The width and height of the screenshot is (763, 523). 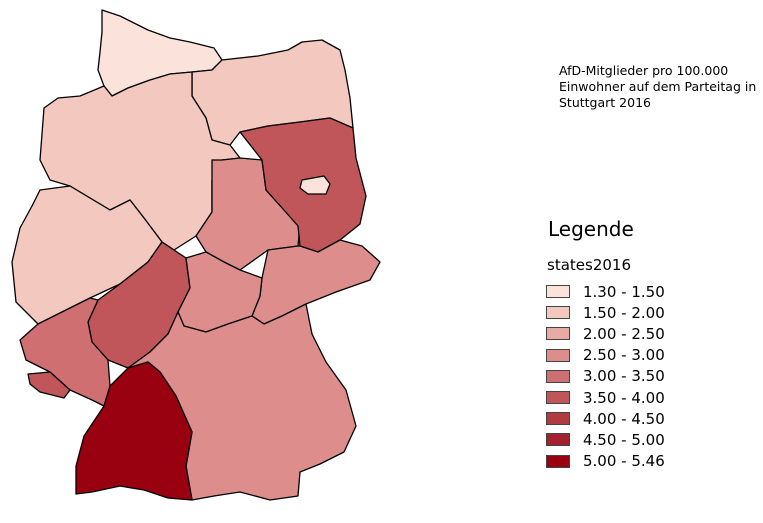 What do you see at coordinates (315, 185) in the screenshot?
I see `region-berlin` at bounding box center [315, 185].